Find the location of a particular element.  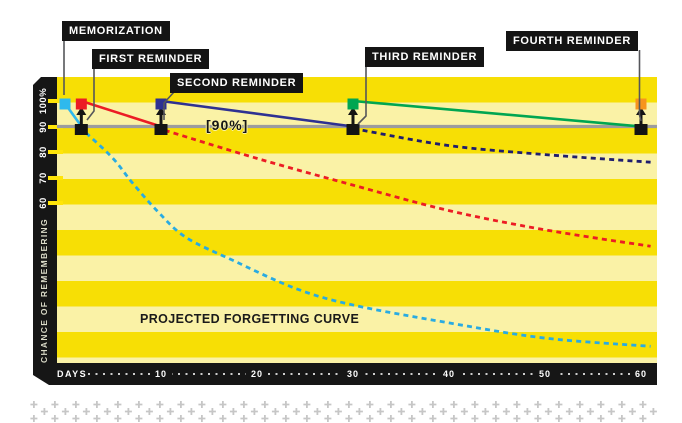

memorization-marker-square is located at coordinates (65, 104).